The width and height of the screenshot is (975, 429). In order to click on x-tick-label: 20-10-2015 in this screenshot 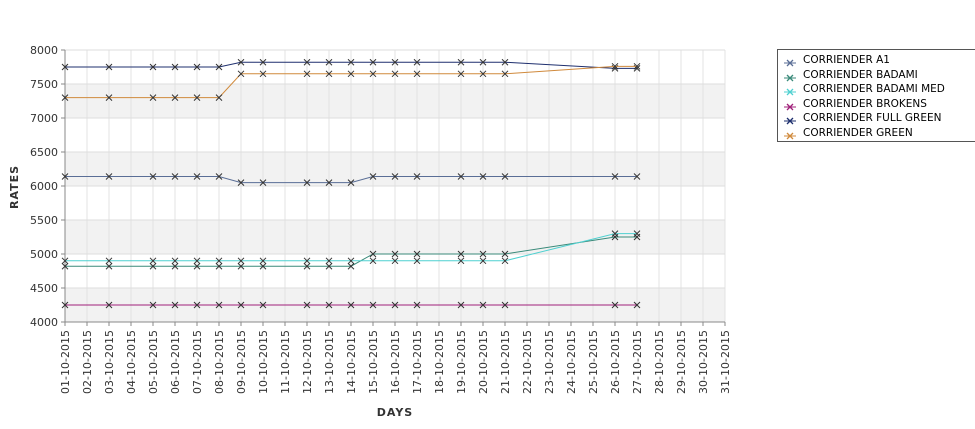, I will do `click(483, 362)`.